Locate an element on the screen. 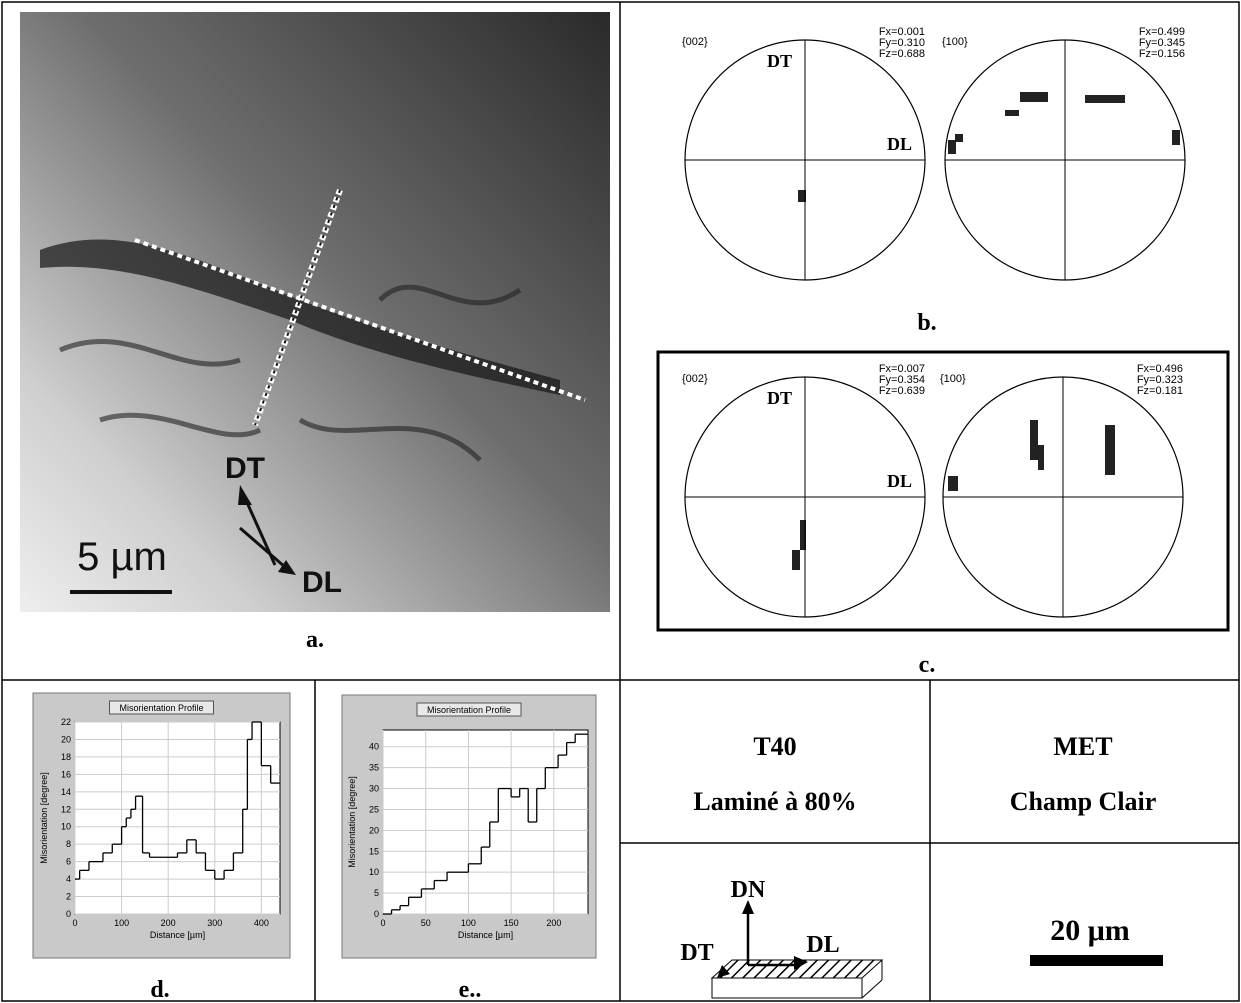  x-tick-label: 300 is located at coordinates (214, 923).